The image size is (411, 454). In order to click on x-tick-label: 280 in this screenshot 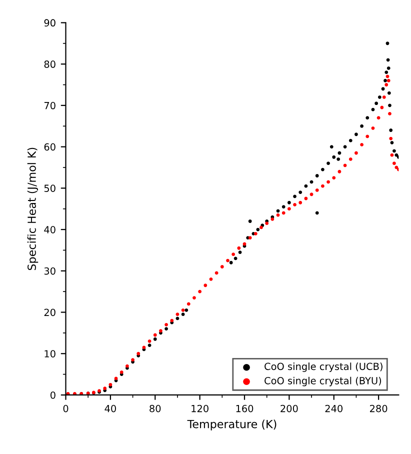, I will do `click(379, 408)`.